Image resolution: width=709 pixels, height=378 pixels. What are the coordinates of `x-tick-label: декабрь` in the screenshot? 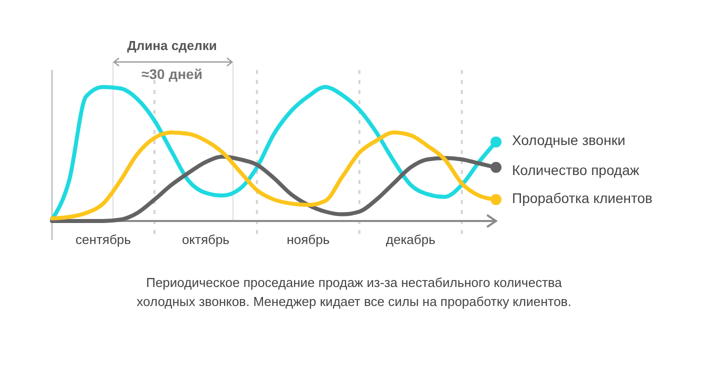 It's located at (411, 240).